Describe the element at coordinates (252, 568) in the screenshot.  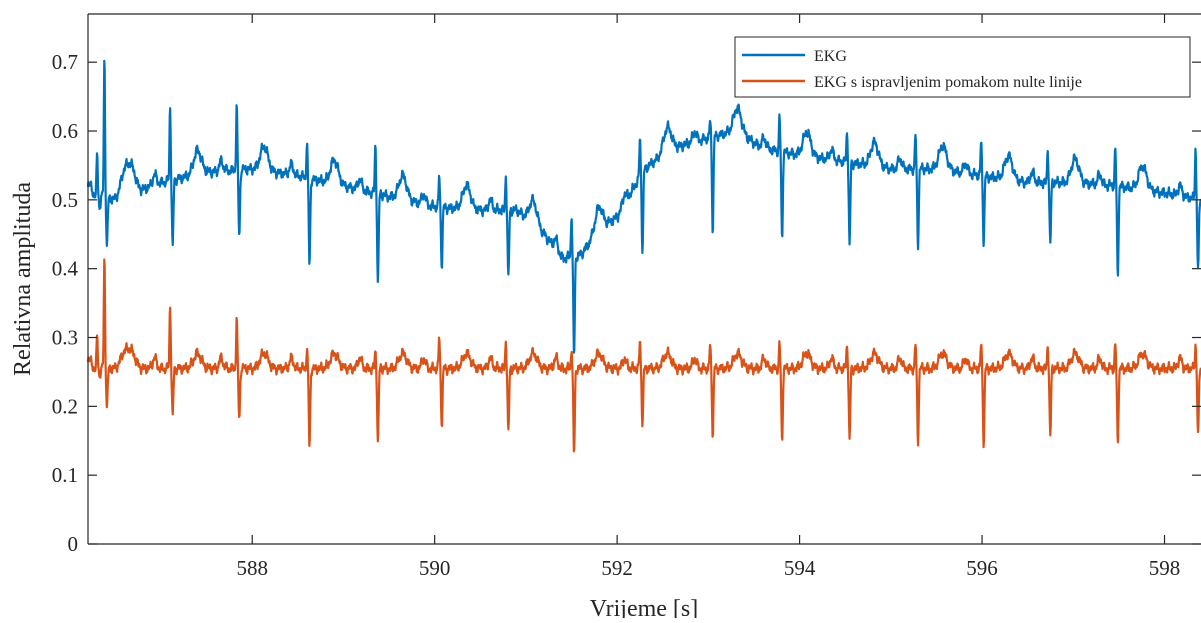
I see `x-tick-label: 588` at that location.